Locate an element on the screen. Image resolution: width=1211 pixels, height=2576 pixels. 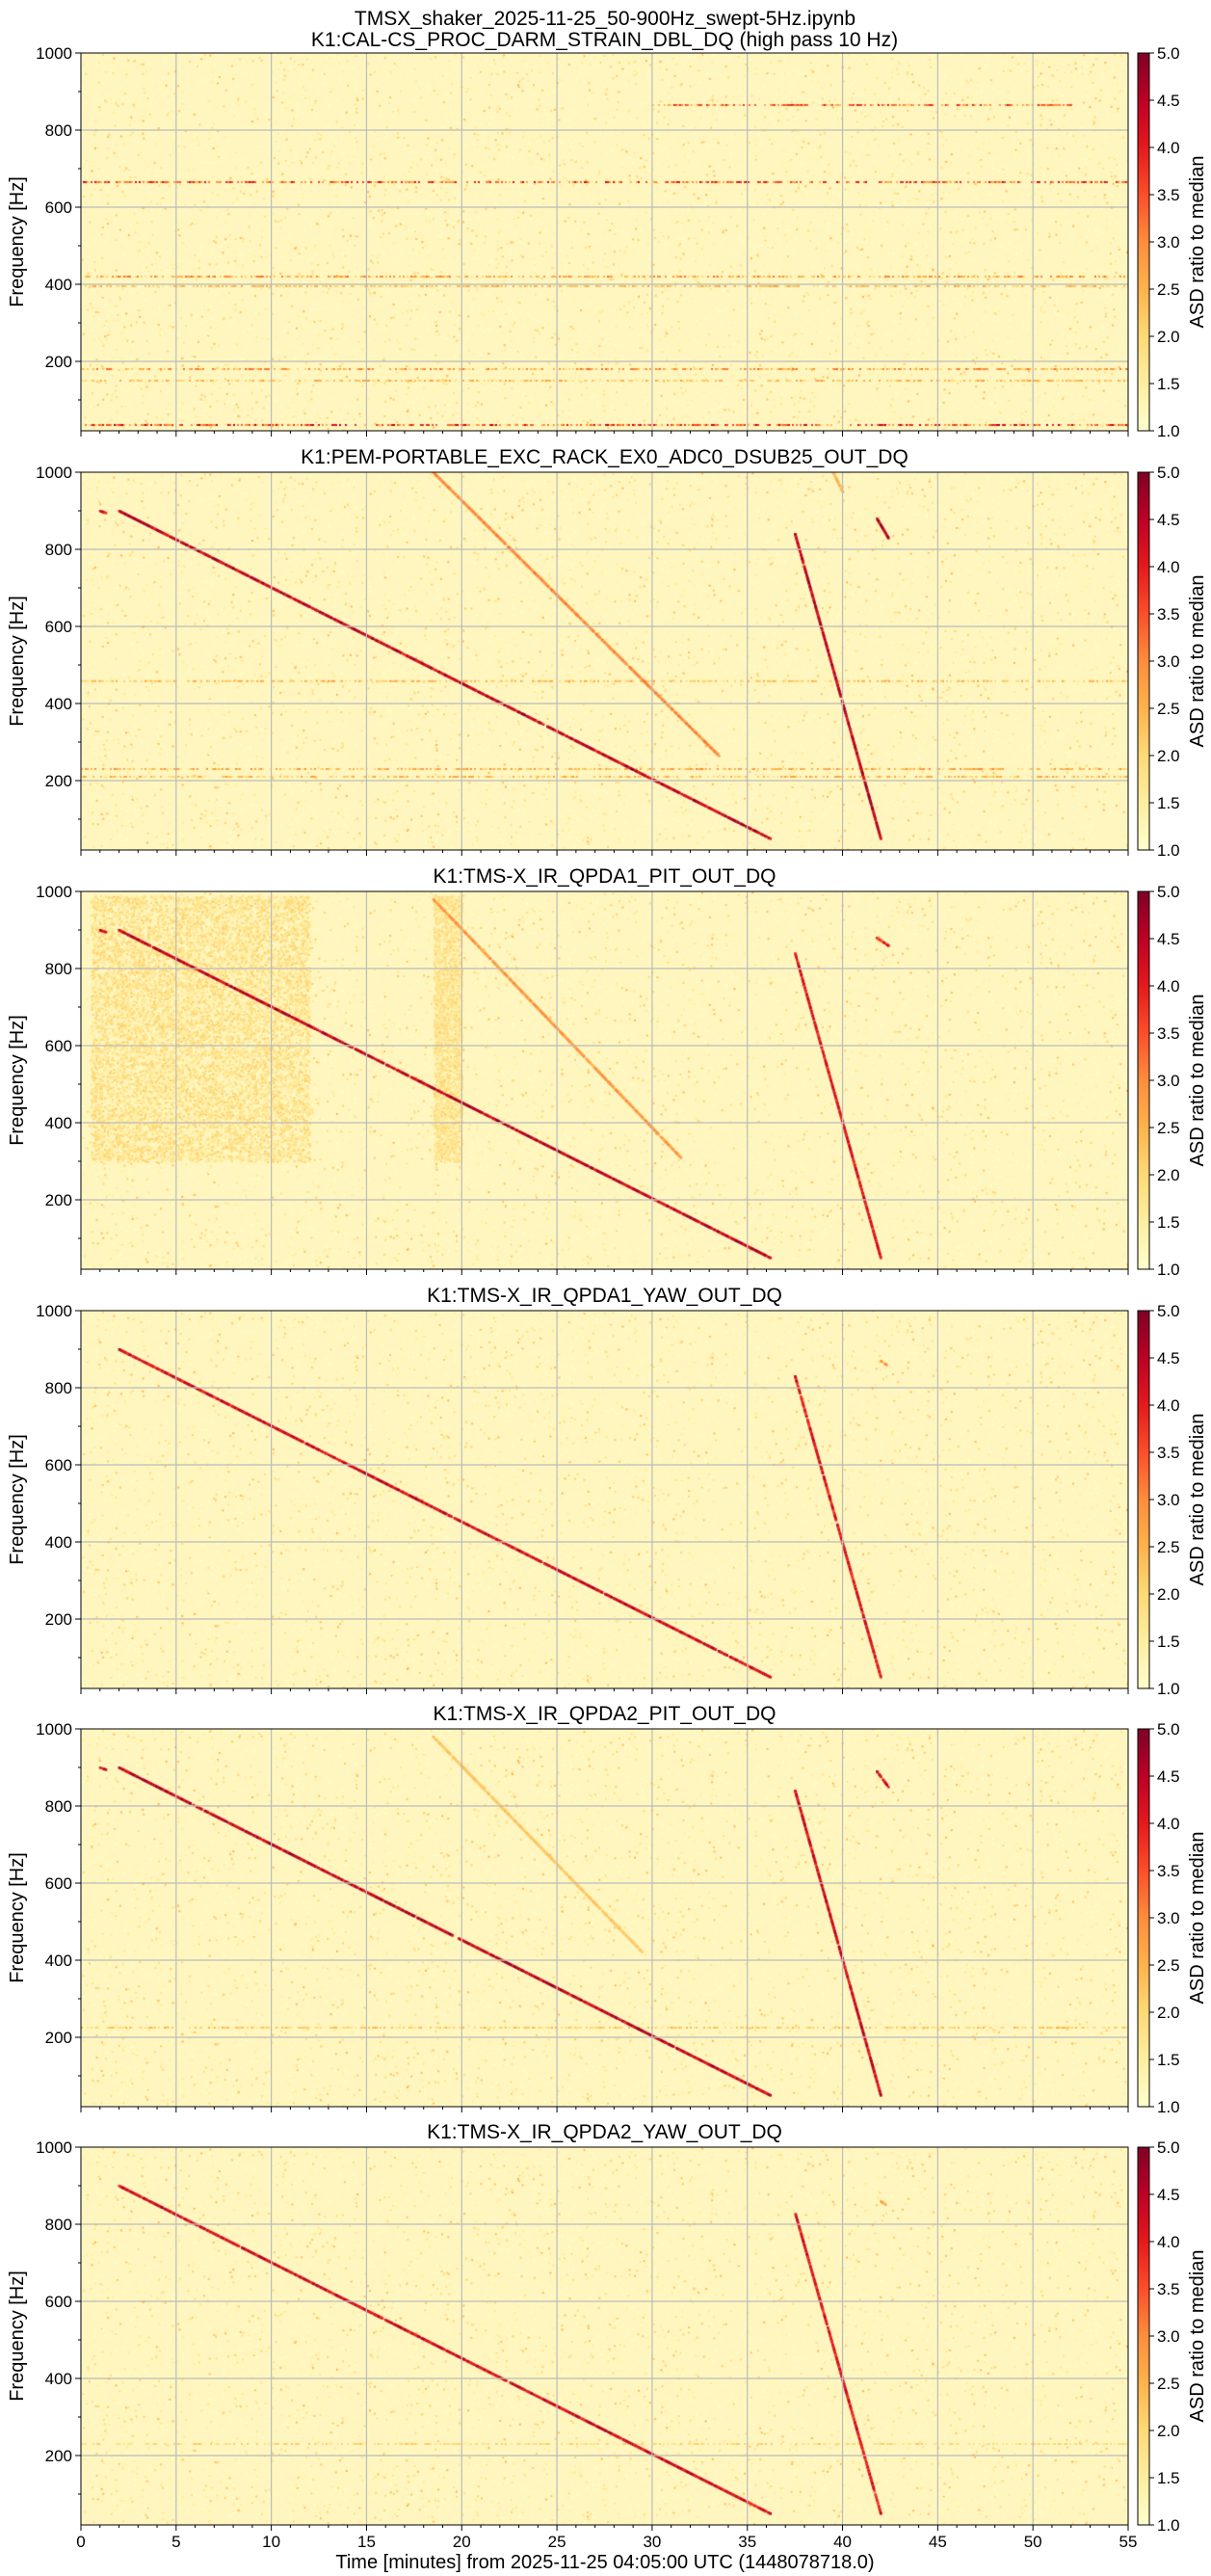
panel-title-4: K1:TMS-X_IR_QPDA1_YAW_OUT_DQ is located at coordinates (604, 1296).